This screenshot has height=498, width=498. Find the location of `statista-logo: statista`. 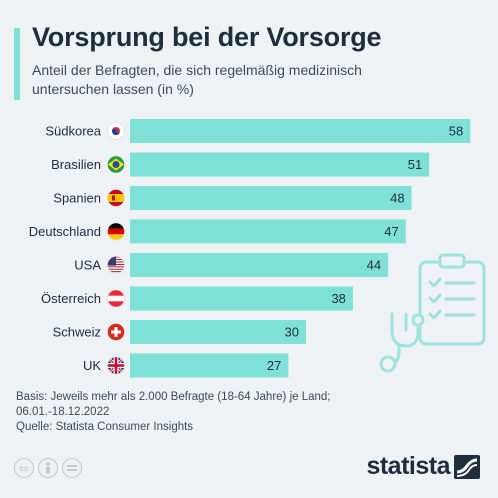

statista-logo: statista is located at coordinates (423, 466).